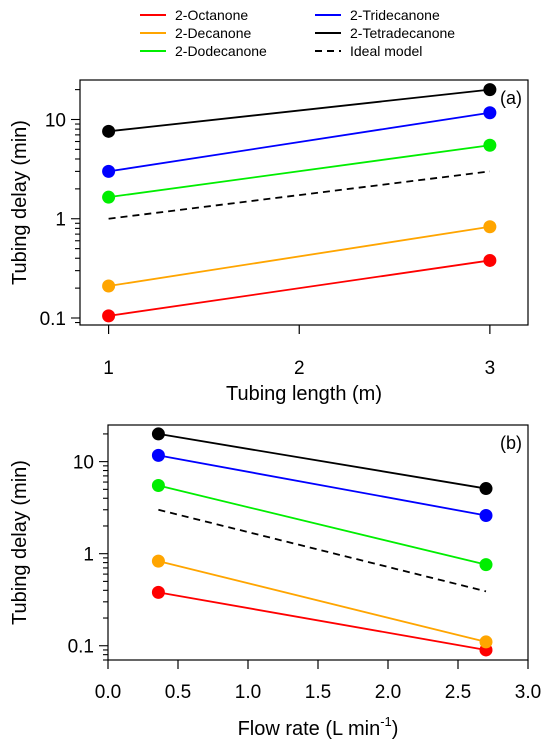 The height and width of the screenshot is (749, 545). What do you see at coordinates (158, 592) in the screenshot?
I see `panel-b-point-2-octanone` at bounding box center [158, 592].